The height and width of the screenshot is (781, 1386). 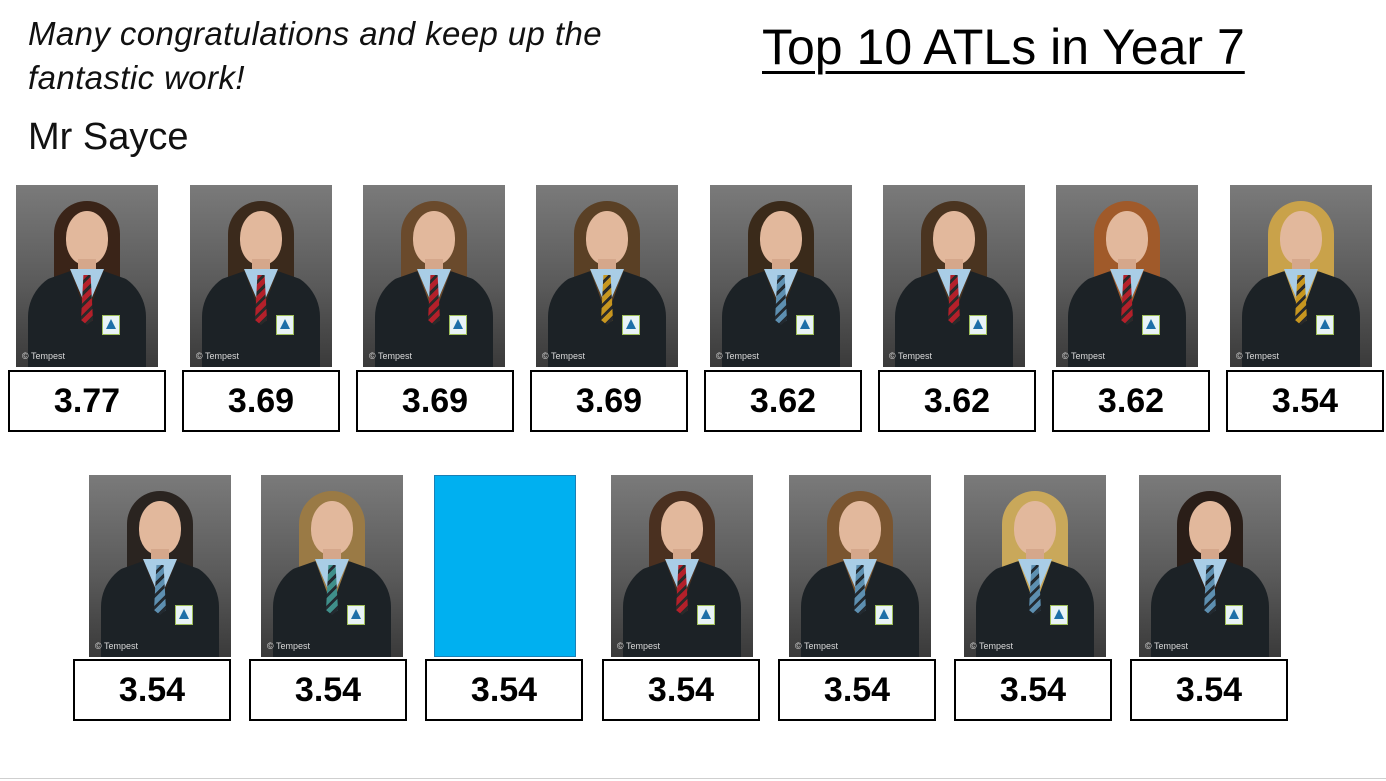 What do you see at coordinates (693, 778) in the screenshot?
I see `divider` at bounding box center [693, 778].